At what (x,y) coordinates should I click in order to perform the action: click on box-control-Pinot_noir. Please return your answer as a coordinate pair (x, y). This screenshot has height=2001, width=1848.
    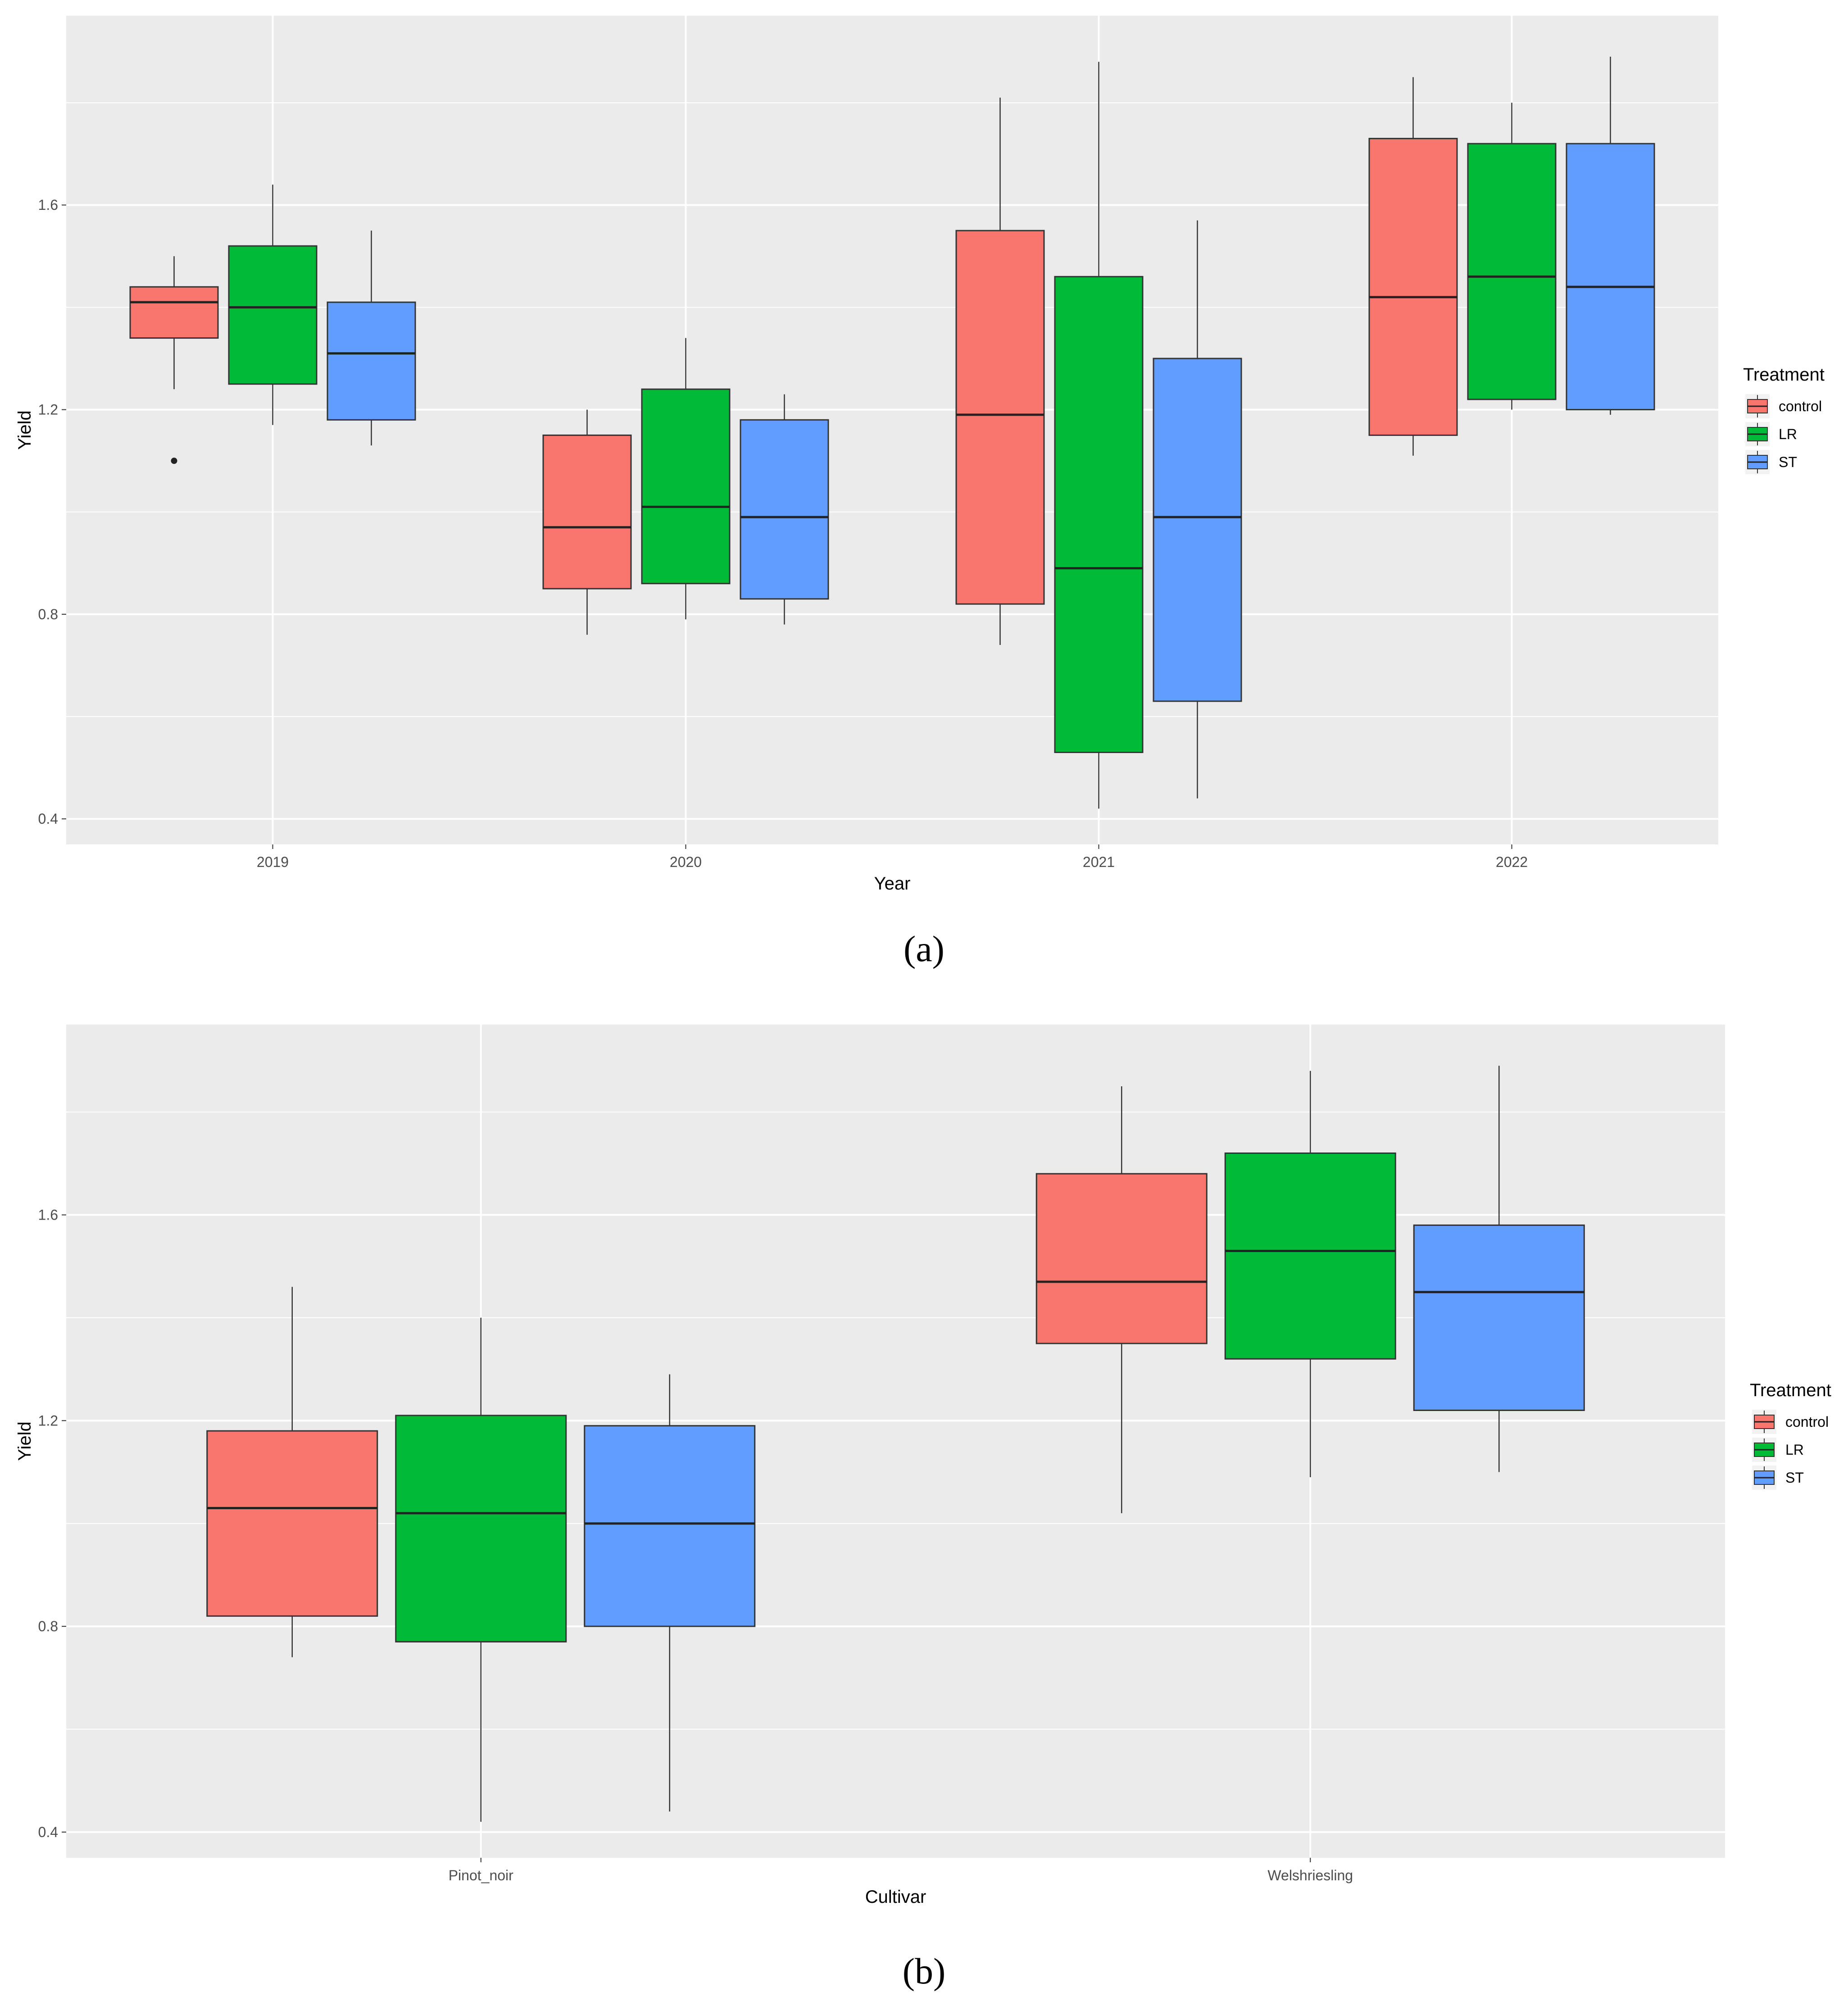
    Looking at the image, I should click on (292, 1472).